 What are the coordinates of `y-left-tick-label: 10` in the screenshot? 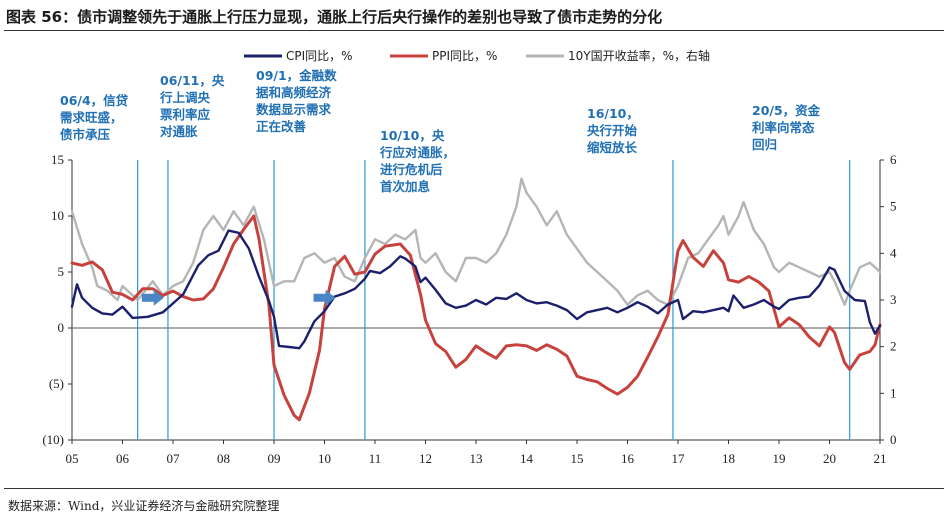 It's located at (57, 215).